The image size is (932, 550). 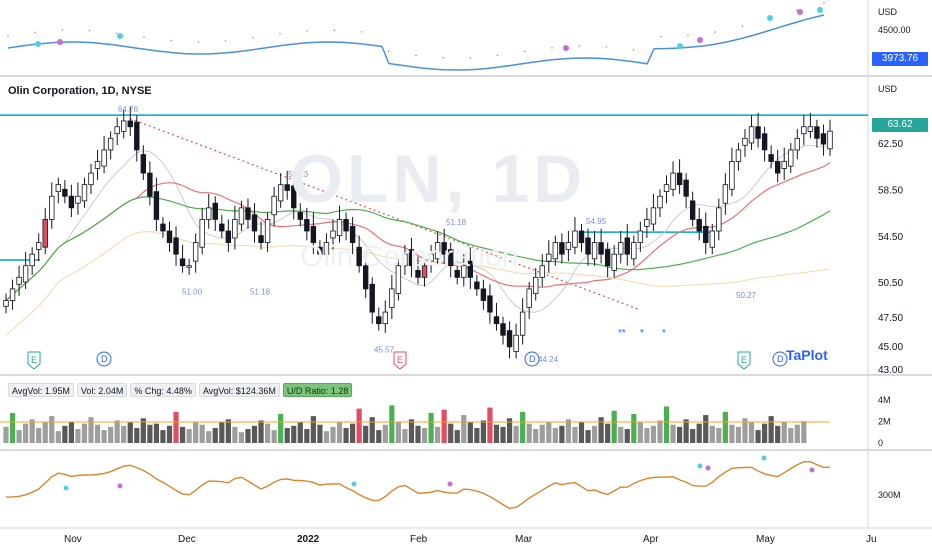 What do you see at coordinates (890, 283) in the screenshot?
I see `main-axis-tick: 50.50` at bounding box center [890, 283].